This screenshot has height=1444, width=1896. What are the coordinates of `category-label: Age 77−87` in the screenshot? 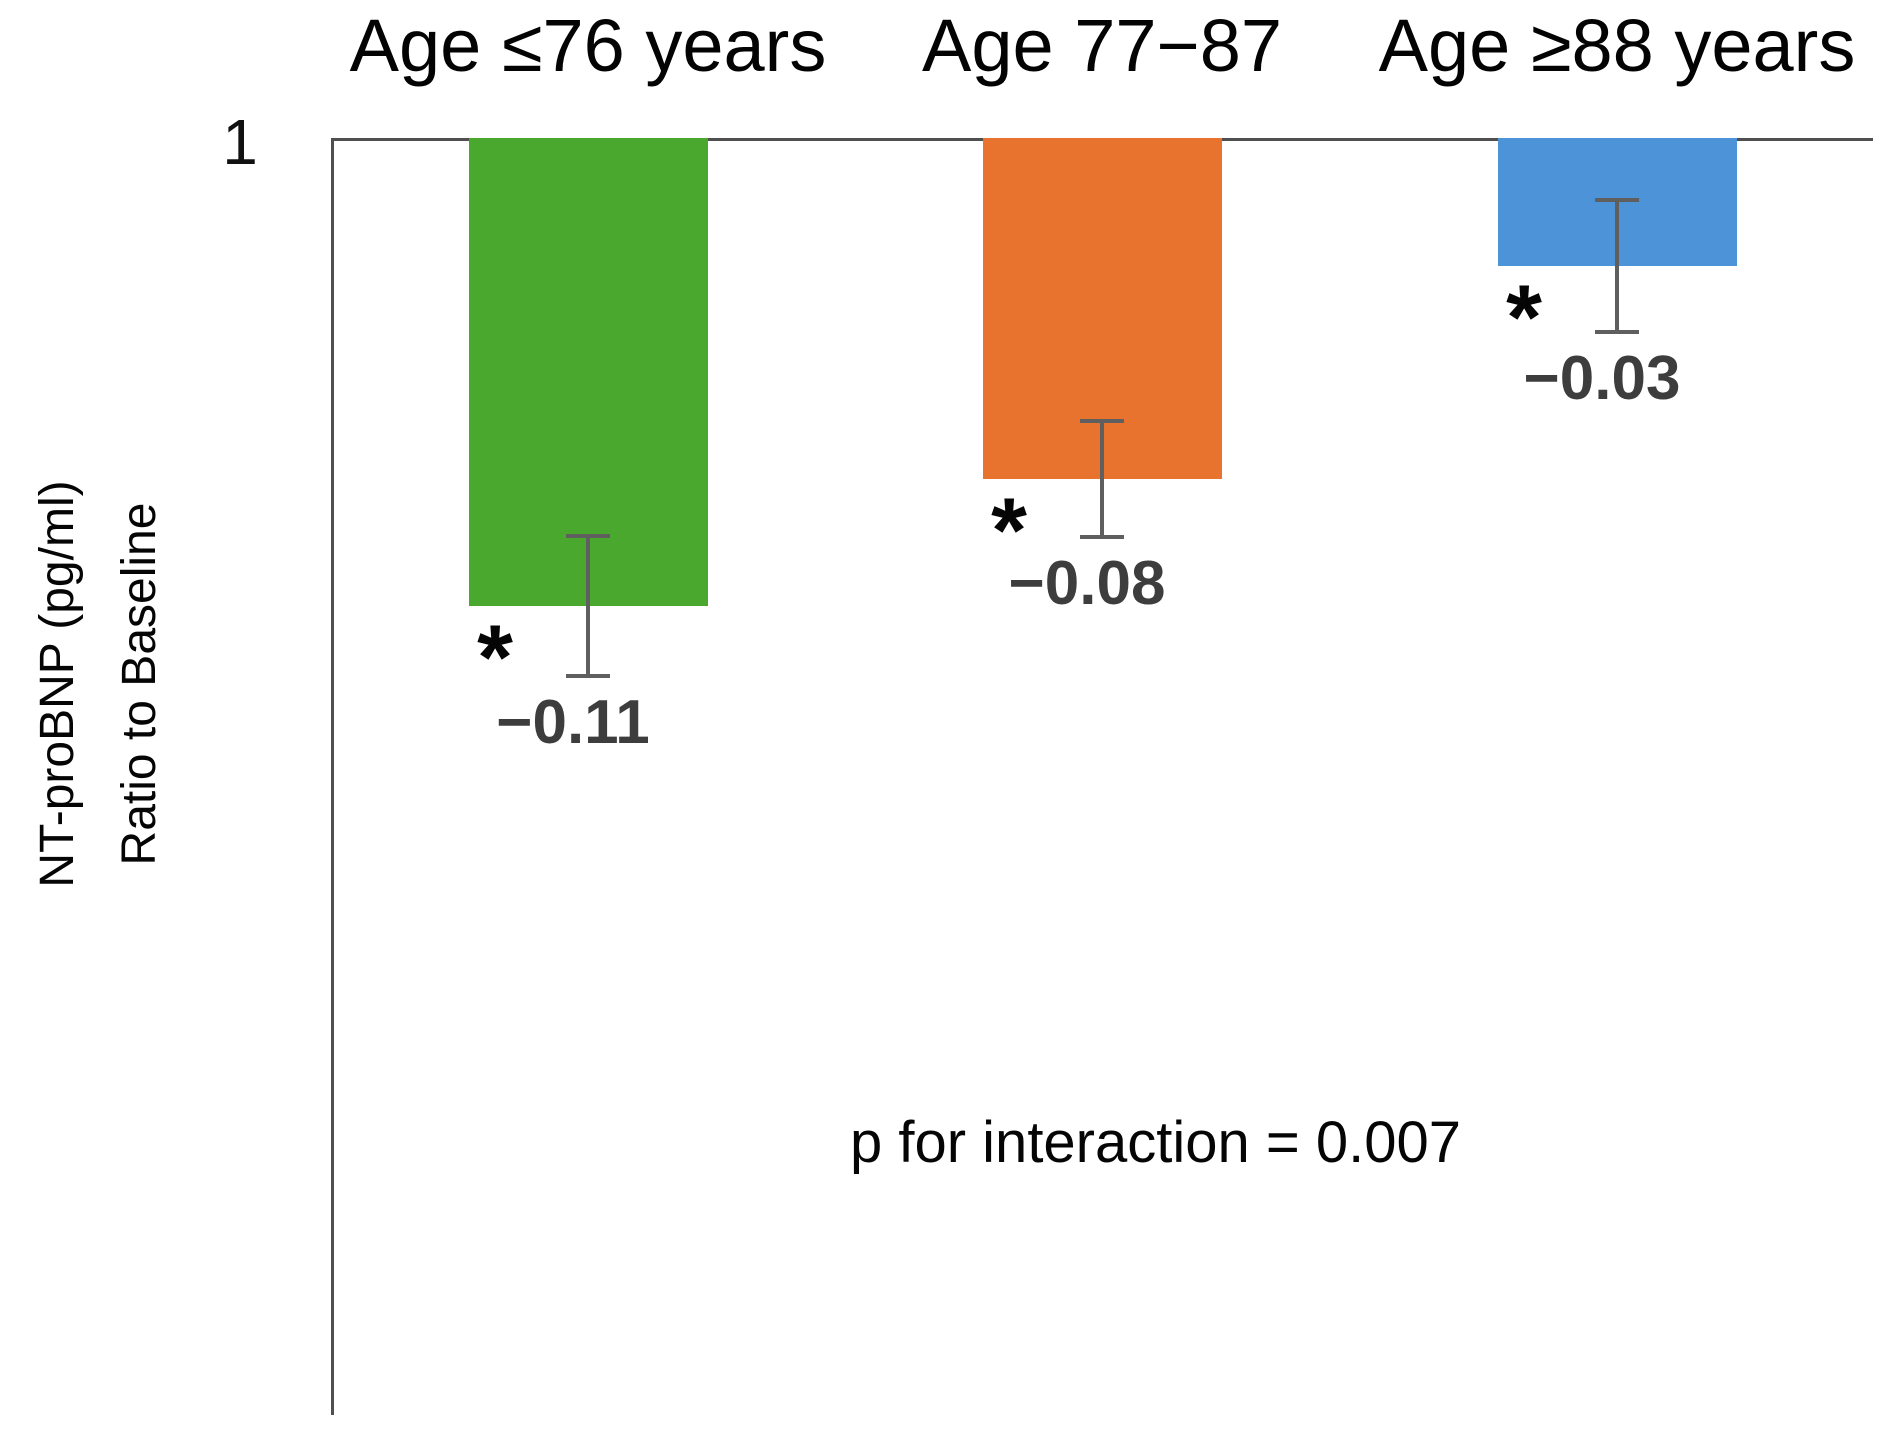 It's located at (1102, 45).